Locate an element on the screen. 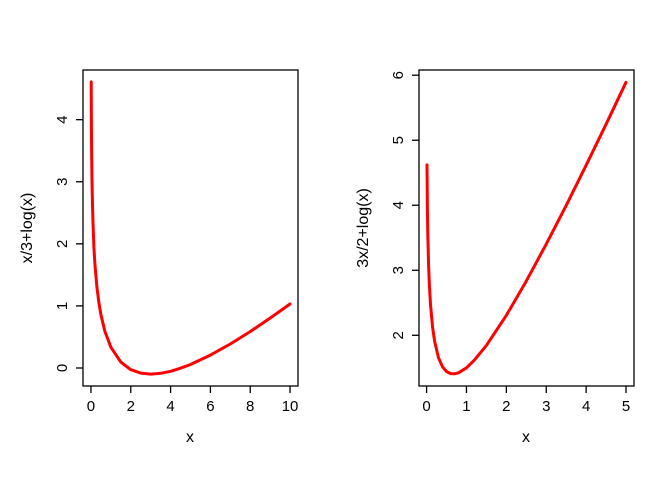 Image resolution: width=672 pixels, height=485 pixels. y-tick-label: 1 is located at coordinates (62, 306).